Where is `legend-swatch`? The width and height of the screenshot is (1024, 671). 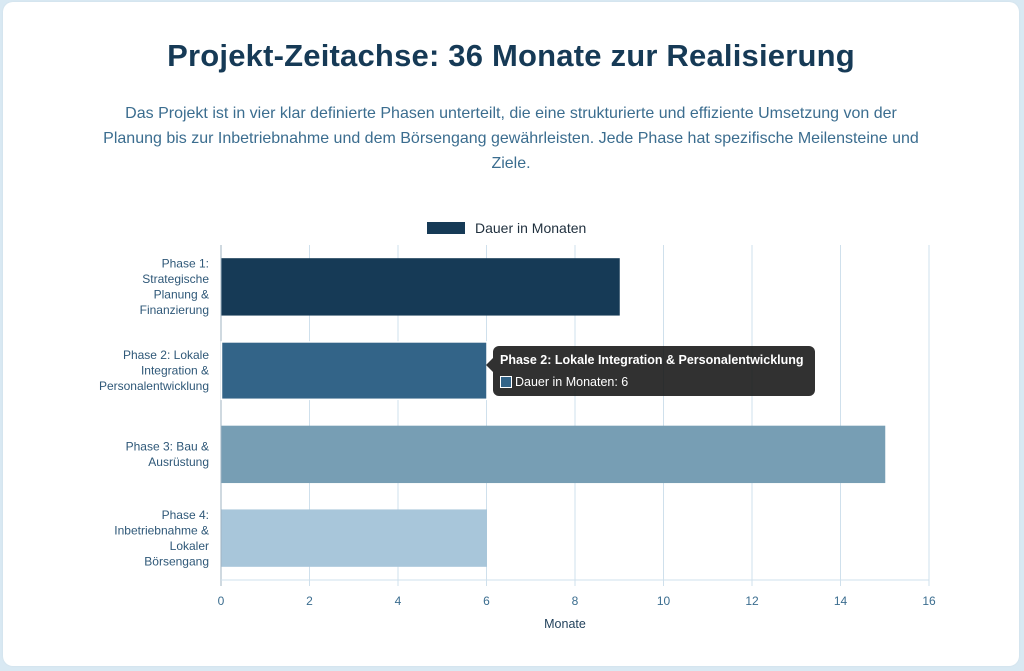 legend-swatch is located at coordinates (446, 228).